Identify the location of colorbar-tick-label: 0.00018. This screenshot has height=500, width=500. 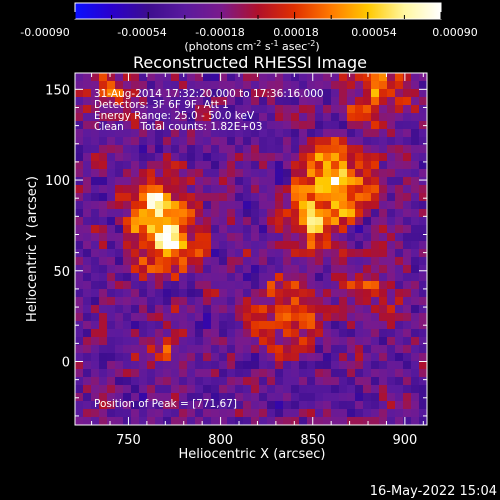
(296, 32).